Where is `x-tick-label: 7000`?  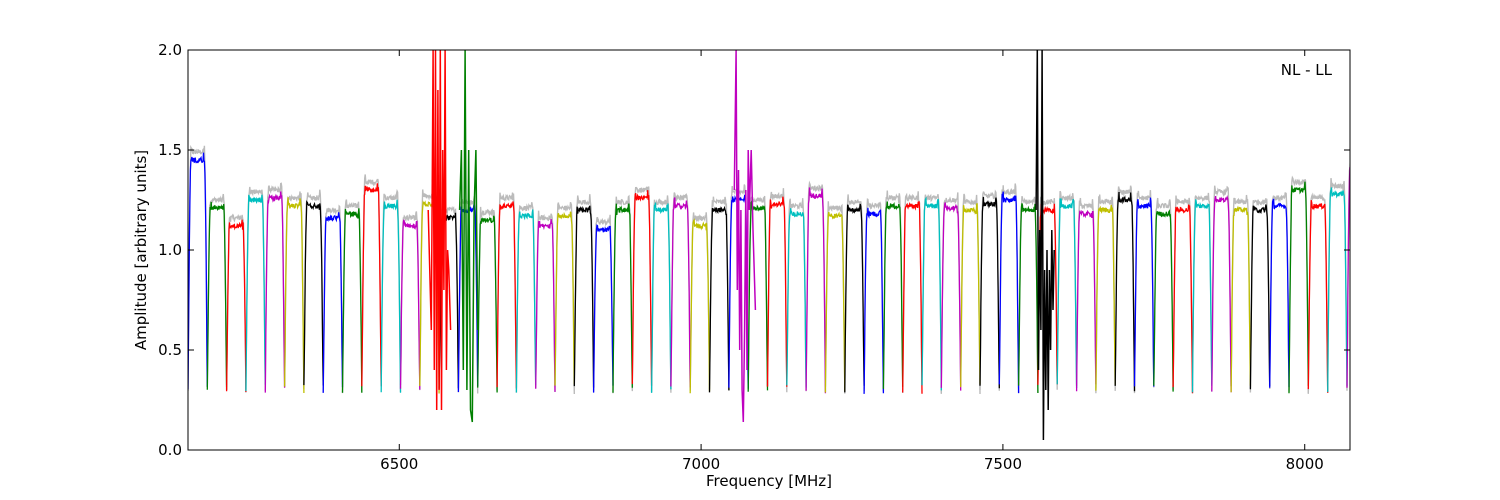 x-tick-label: 7000 is located at coordinates (701, 464).